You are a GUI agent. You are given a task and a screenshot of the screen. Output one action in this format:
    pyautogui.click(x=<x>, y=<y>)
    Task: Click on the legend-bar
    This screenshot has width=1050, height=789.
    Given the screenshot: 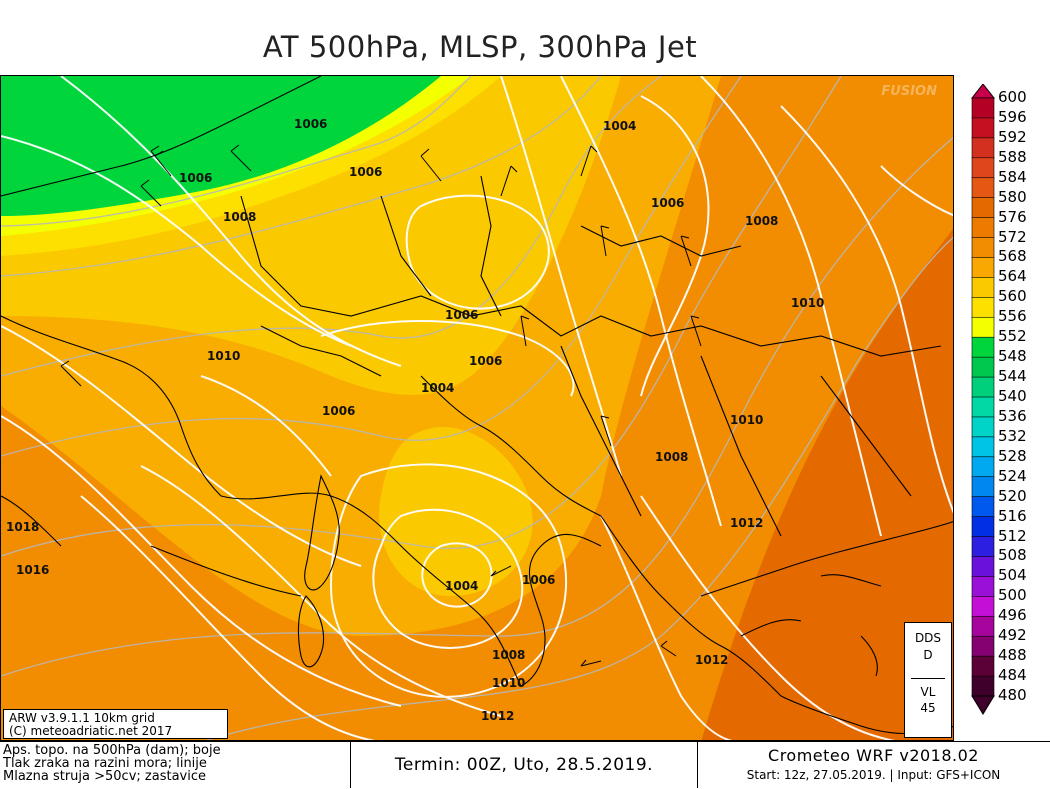 What is the action you would take?
    pyautogui.click(x=983, y=399)
    